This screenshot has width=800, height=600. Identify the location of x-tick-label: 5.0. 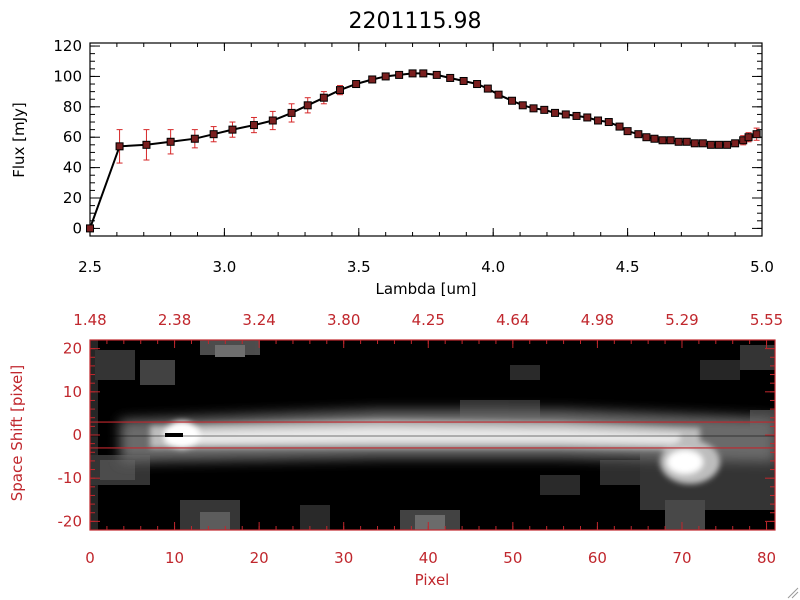
(762, 267).